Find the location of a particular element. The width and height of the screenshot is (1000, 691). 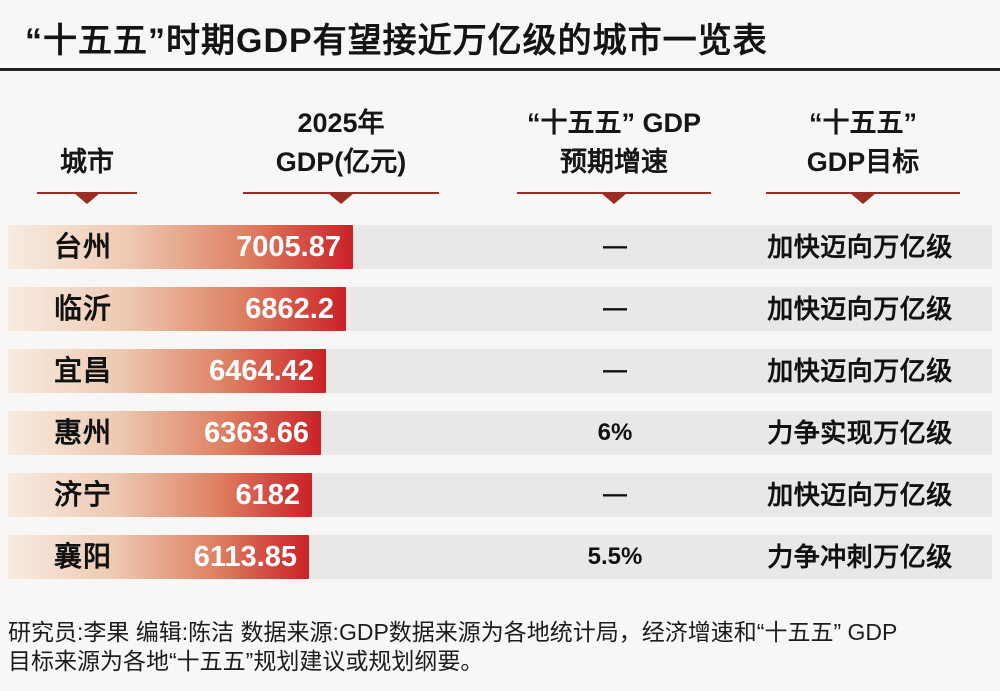

footer-line-2: 目标来源为各地“十五五”规划建议或规划纲要。 is located at coordinates (246, 661).